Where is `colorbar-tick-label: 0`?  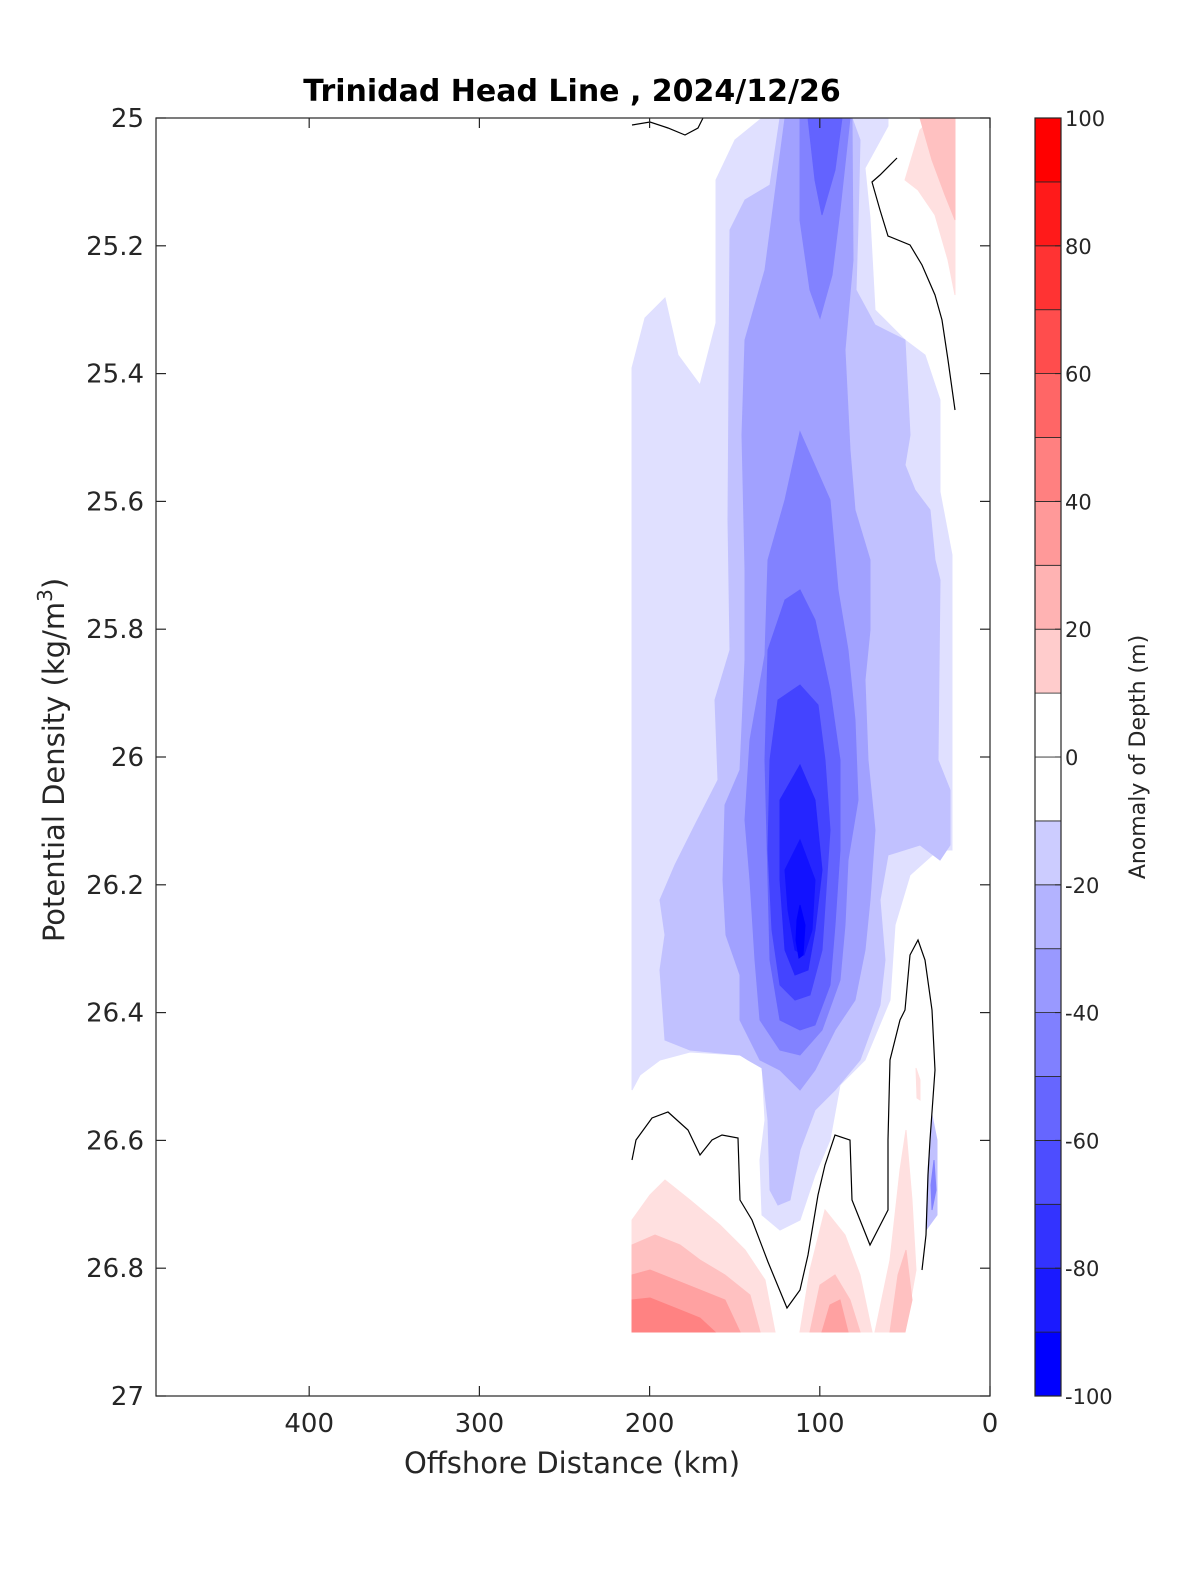 colorbar-tick-label: 0 is located at coordinates (1071, 758).